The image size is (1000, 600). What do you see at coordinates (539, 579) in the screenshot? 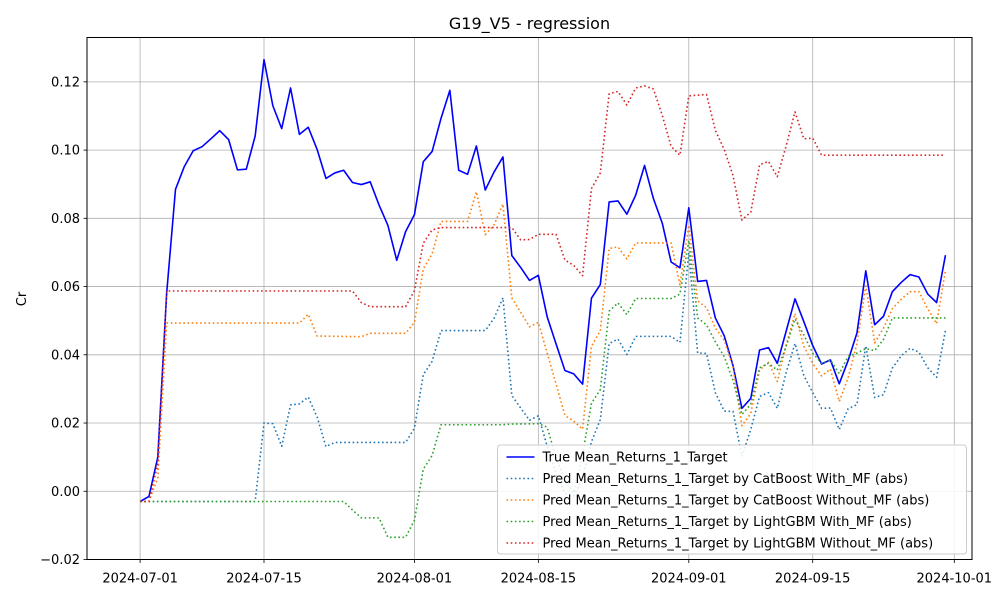
I see `x-tick-label: 2024-08-15` at bounding box center [539, 579].